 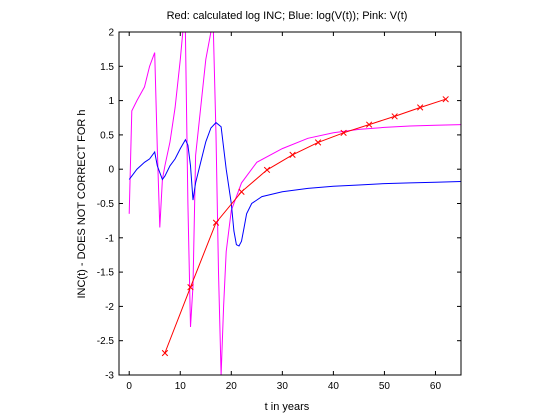 What do you see at coordinates (283, 386) in the screenshot?
I see `x-tick-label-3: 30` at bounding box center [283, 386].